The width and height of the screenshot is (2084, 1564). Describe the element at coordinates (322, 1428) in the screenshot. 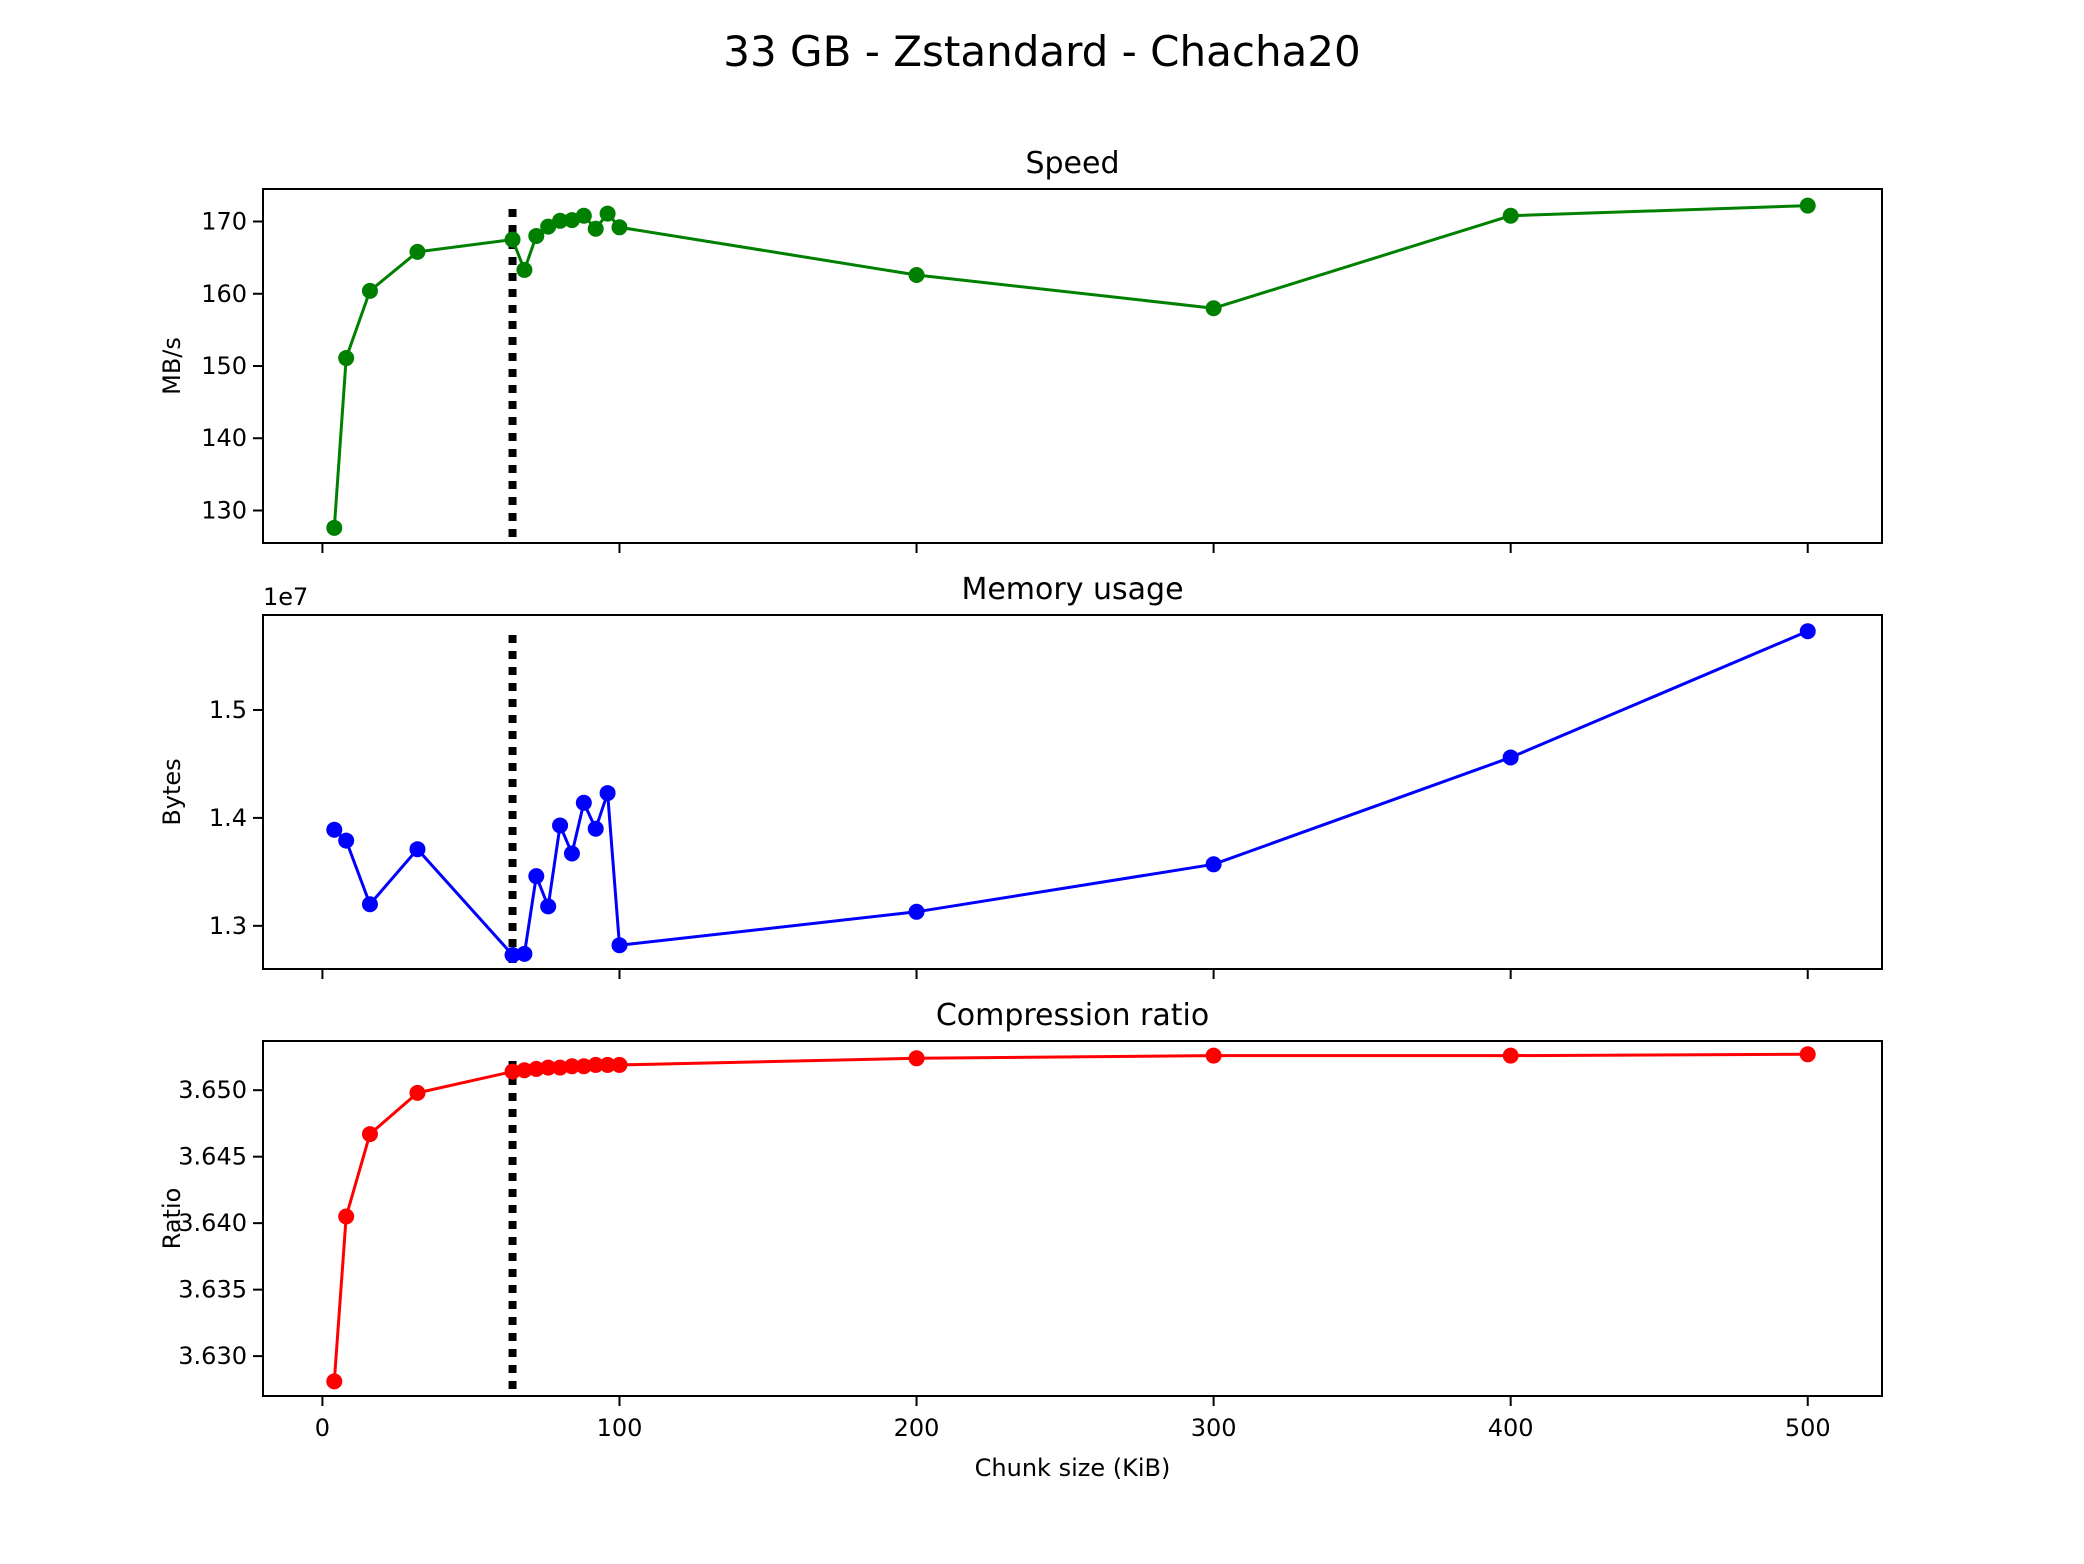

I see `ratio-x-tick-label: 0` at that location.